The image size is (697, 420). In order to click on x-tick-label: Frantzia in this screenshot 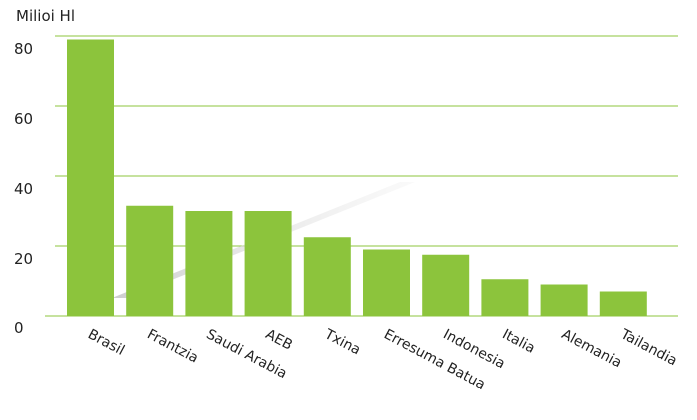, I will do `click(172, 346)`.